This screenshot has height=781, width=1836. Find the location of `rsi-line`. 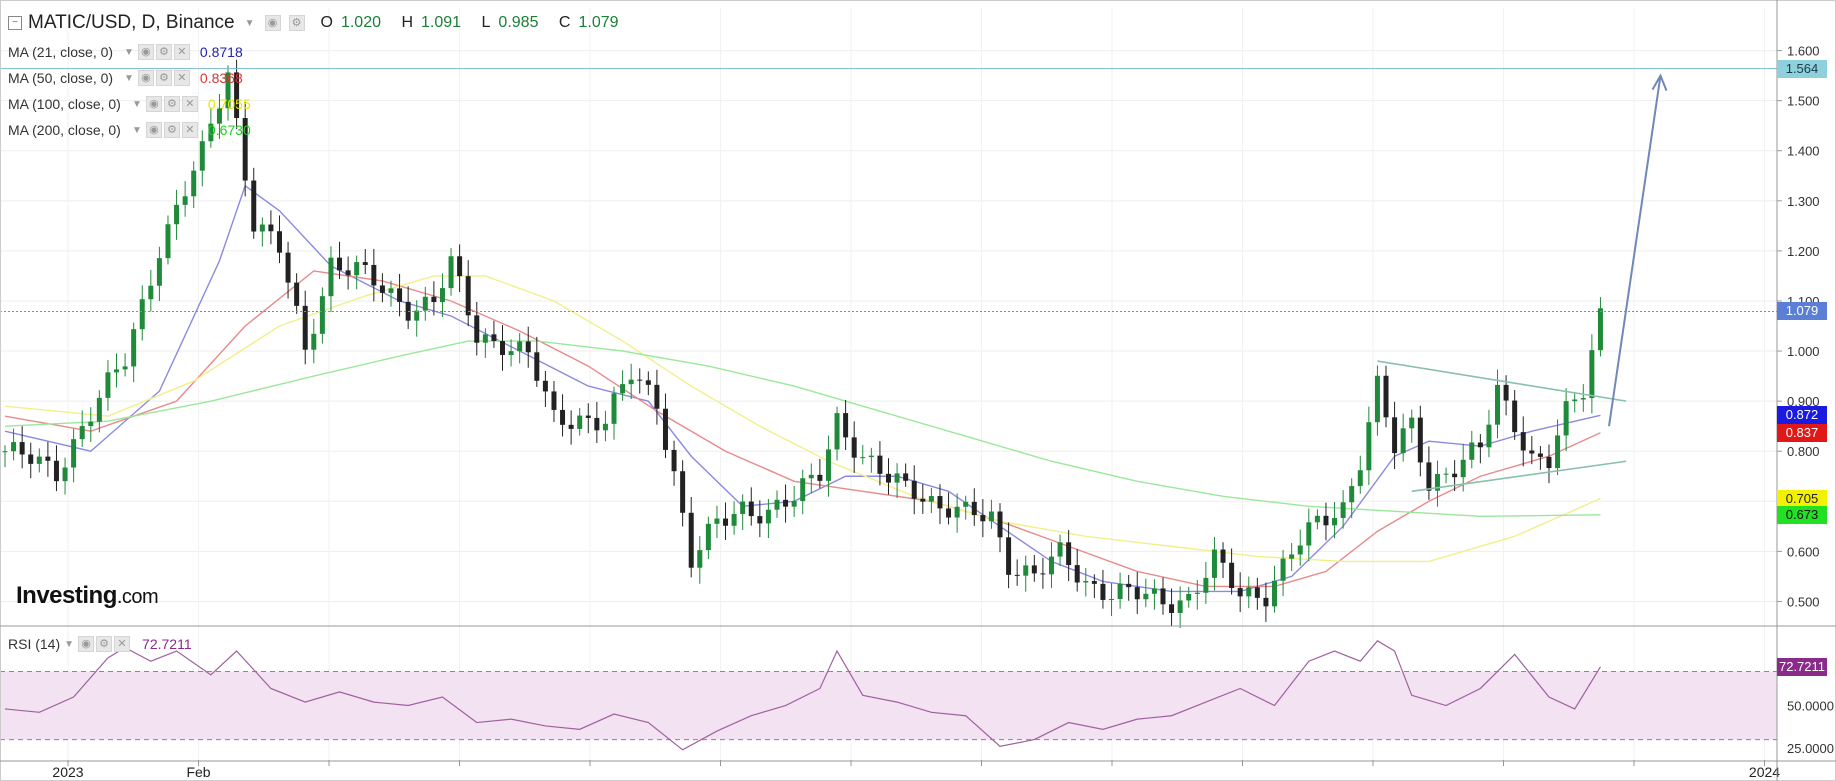

rsi-line is located at coordinates (802, 695).